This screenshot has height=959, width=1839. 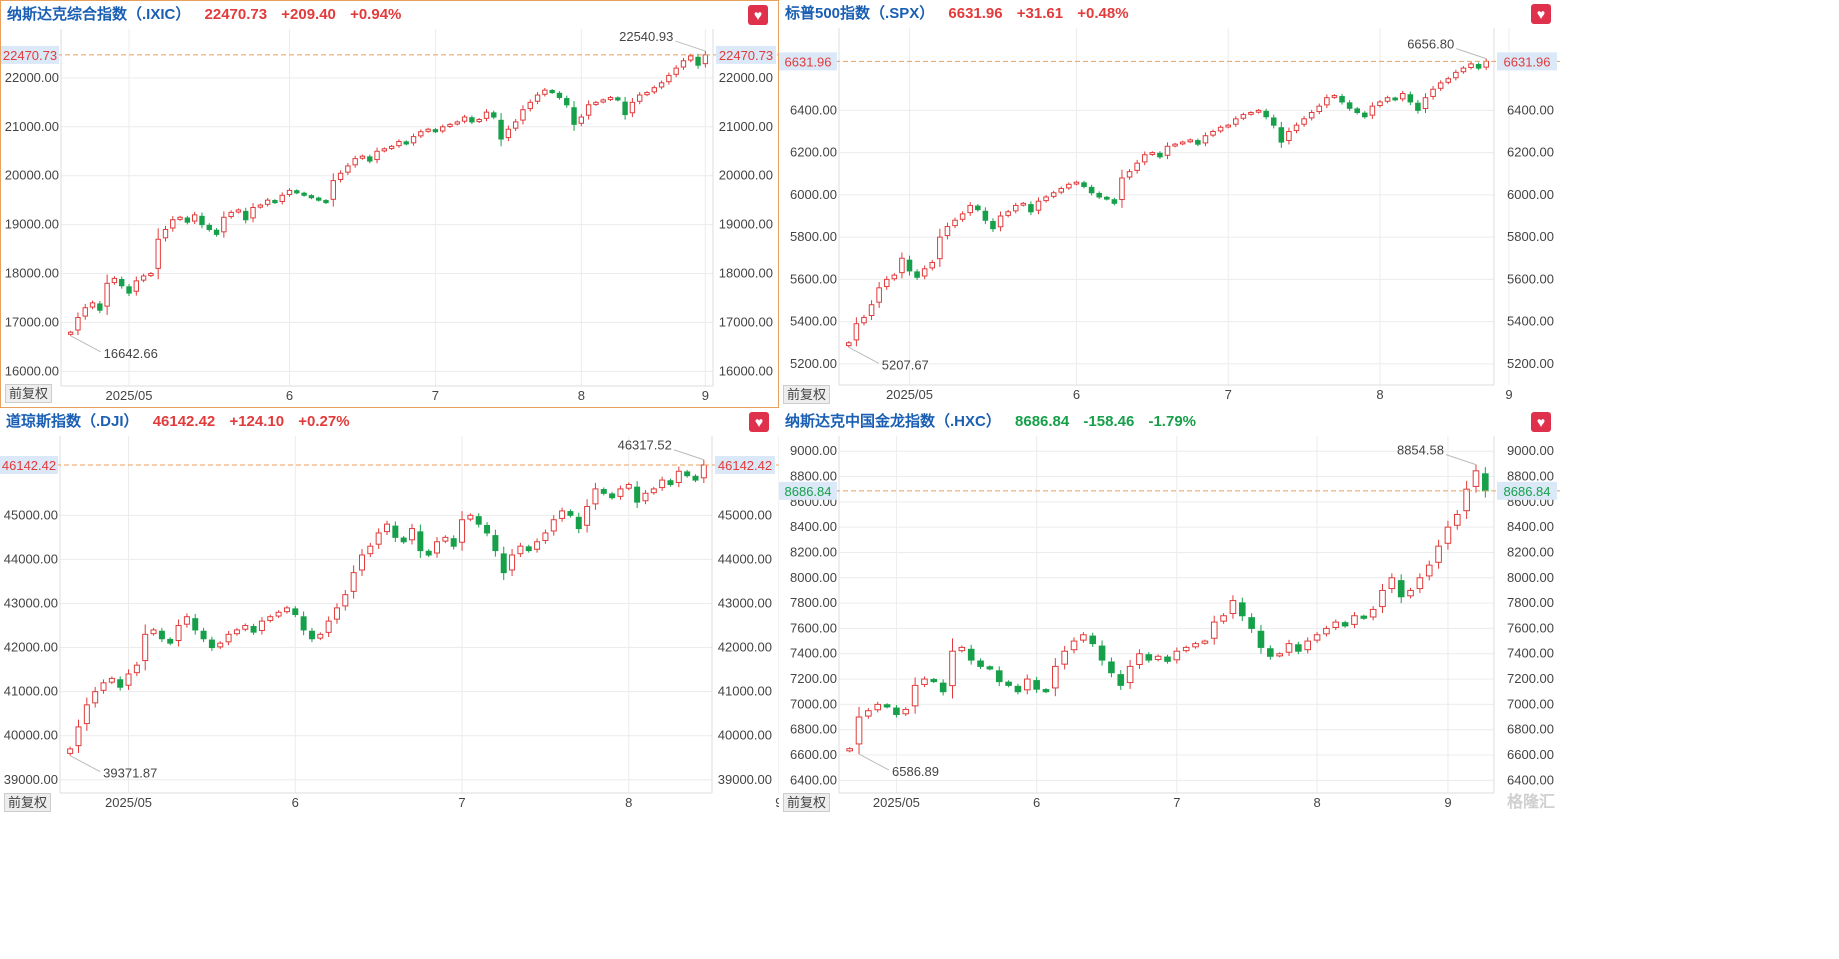 I want to click on last-price: 8686.84, so click(x=1042, y=421).